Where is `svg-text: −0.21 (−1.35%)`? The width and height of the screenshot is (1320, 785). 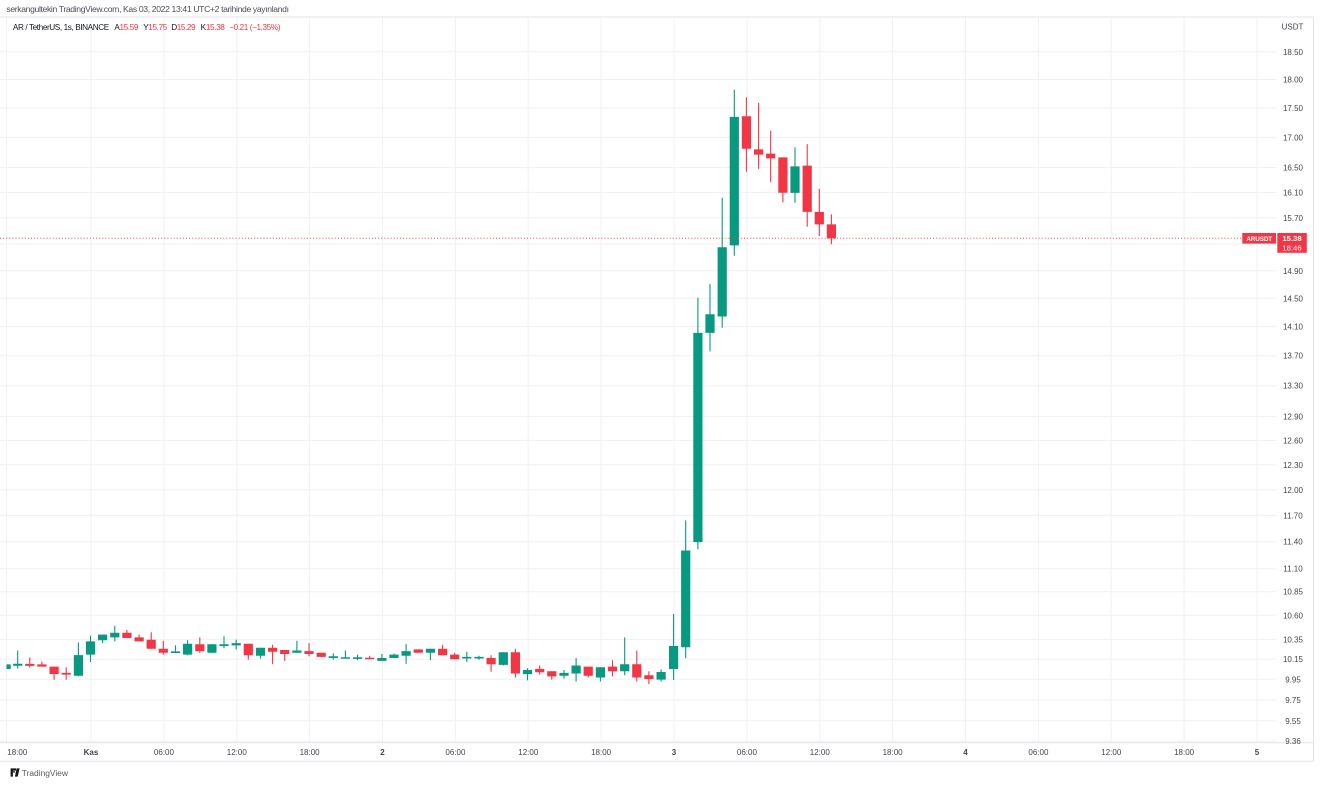
svg-text: −0.21 (−1.35%) is located at coordinates (255, 27).